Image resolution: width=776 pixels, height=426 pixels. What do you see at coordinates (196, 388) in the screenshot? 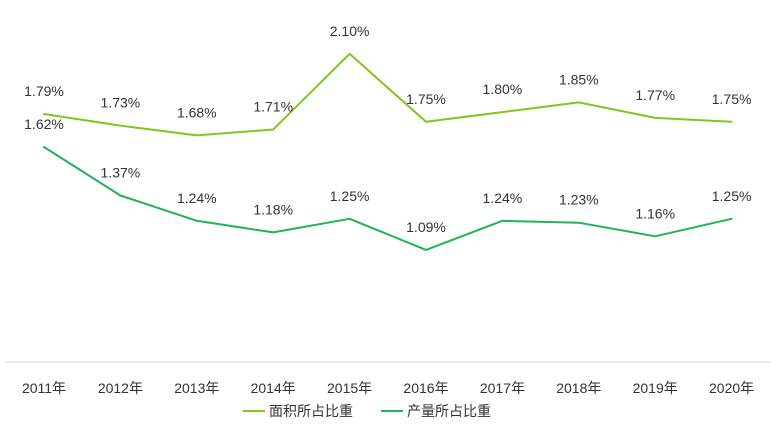
I see `x-tick-label: 2013年` at bounding box center [196, 388].